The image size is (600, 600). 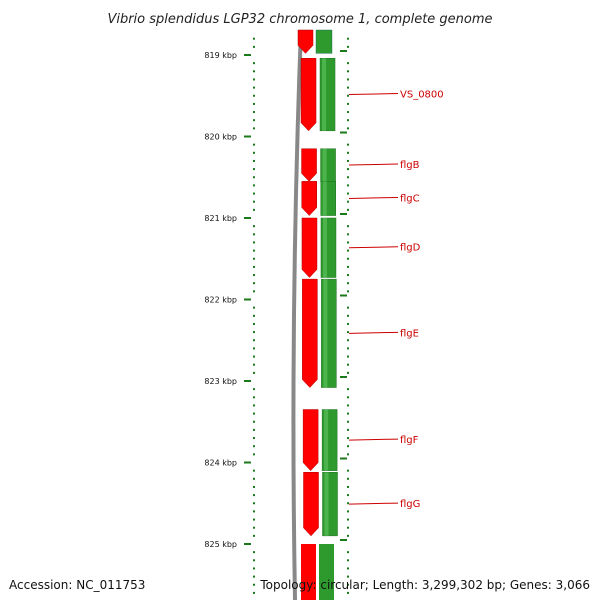 I want to click on kbp-label: 825 kbp, so click(x=220, y=544).